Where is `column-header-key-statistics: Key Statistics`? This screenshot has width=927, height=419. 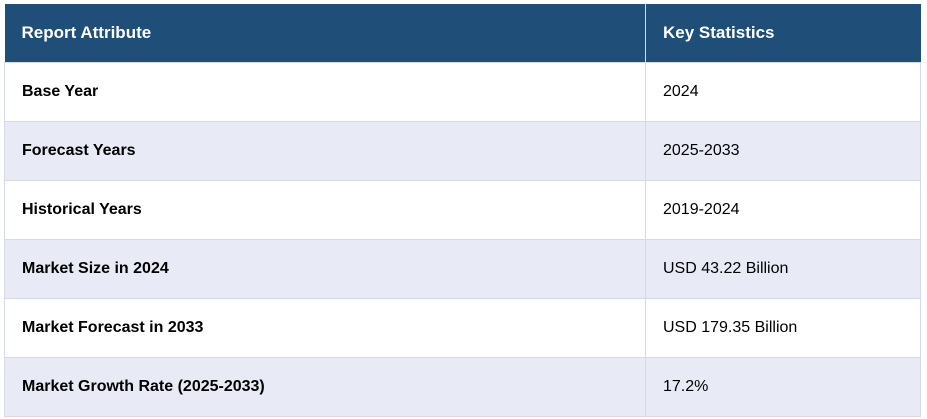 column-header-key-statistics: Key Statistics is located at coordinates (783, 33).